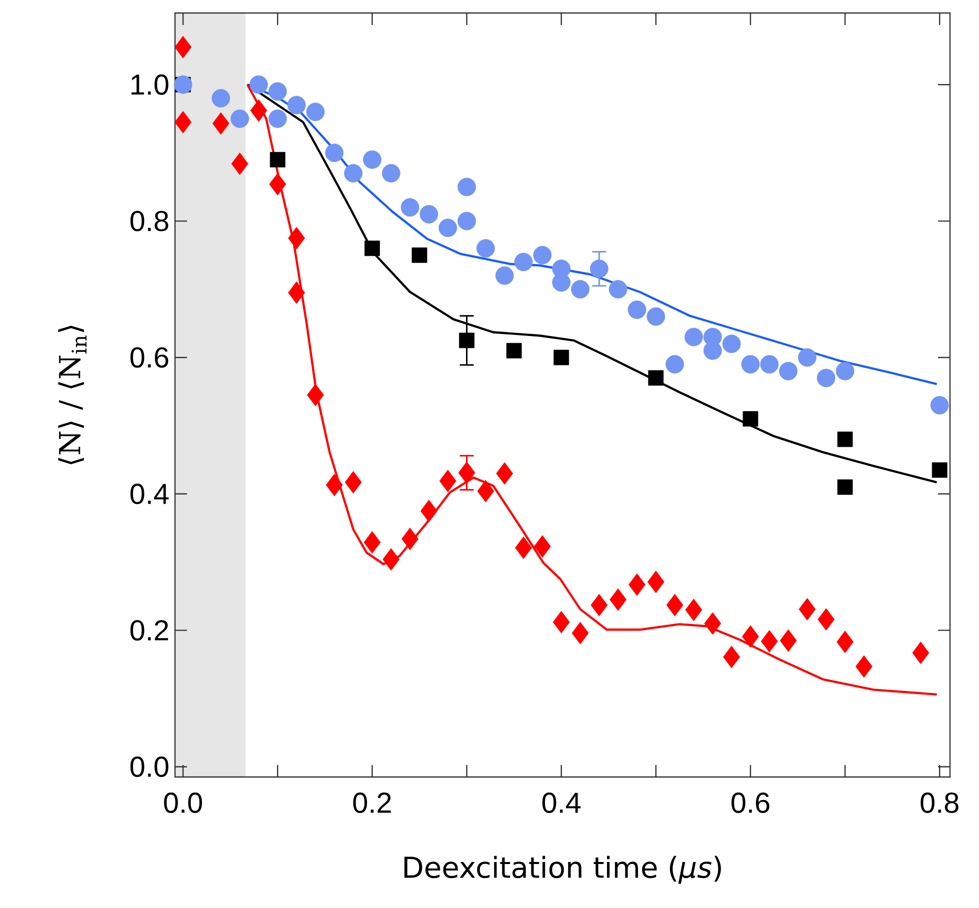 The image size is (979, 908). What do you see at coordinates (72, 395) in the screenshot?
I see `y-axis-title: ⟨N⟩ / ⟨N$_{in}$⟩` at bounding box center [72, 395].